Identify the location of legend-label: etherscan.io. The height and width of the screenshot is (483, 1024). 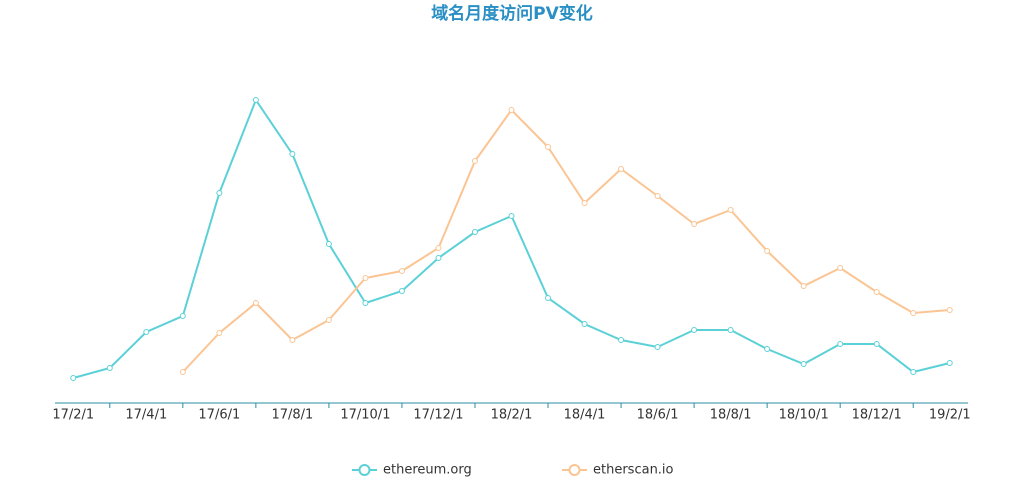
(633, 470).